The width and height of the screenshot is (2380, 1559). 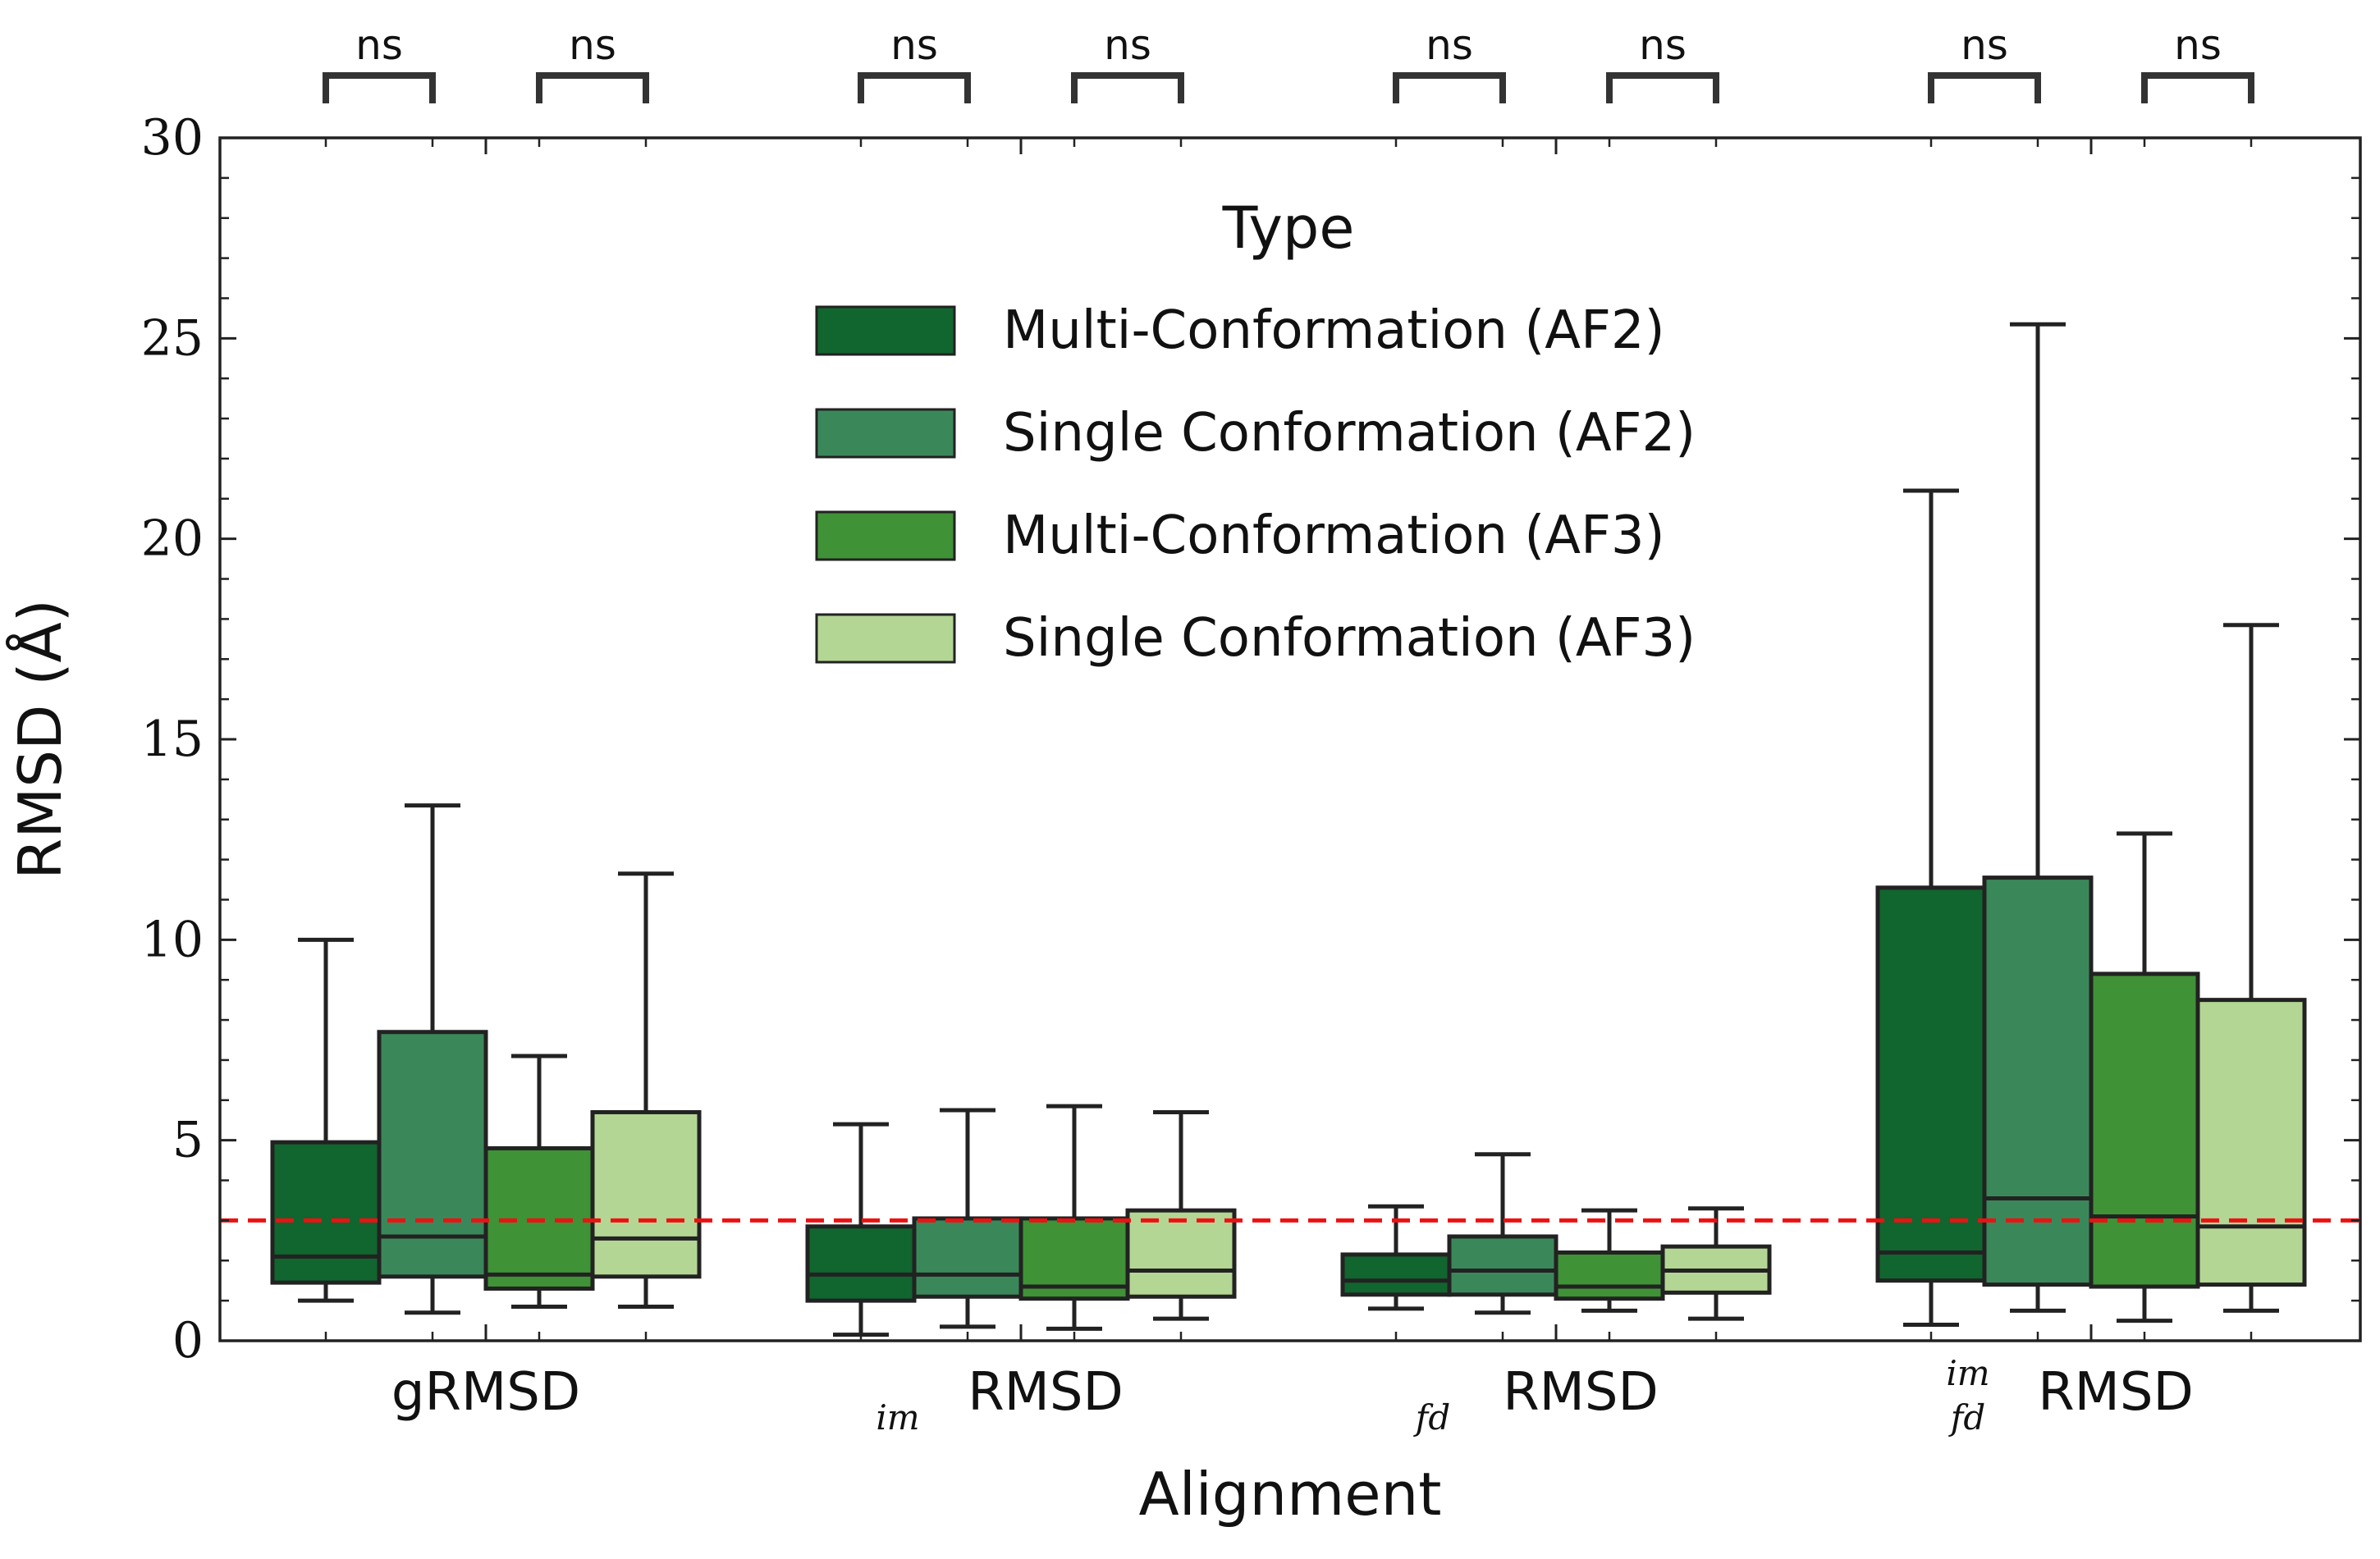 What do you see at coordinates (1334, 535) in the screenshot?
I see `legend-item-label: Multi-Conformation (AF3)` at bounding box center [1334, 535].